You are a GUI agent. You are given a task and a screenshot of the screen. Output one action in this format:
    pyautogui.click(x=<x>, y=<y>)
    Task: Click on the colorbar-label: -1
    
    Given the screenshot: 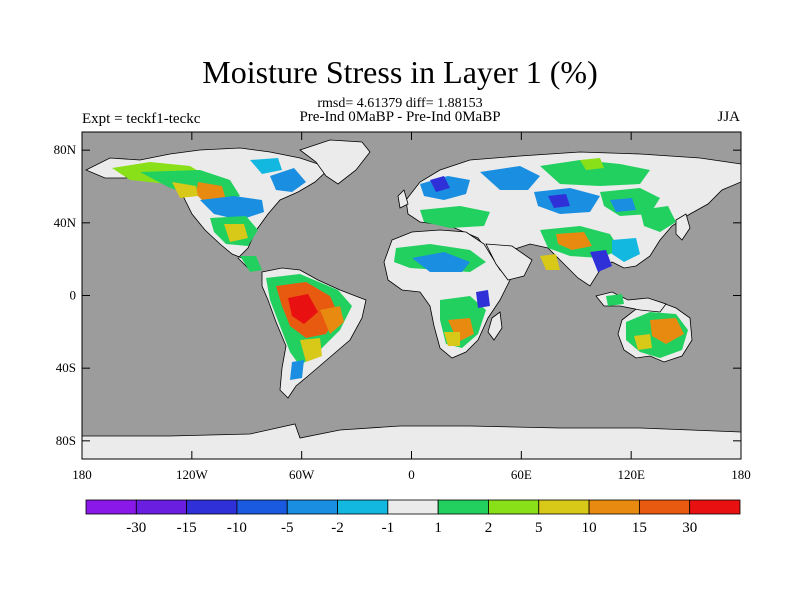 What is the action you would take?
    pyautogui.click(x=388, y=528)
    